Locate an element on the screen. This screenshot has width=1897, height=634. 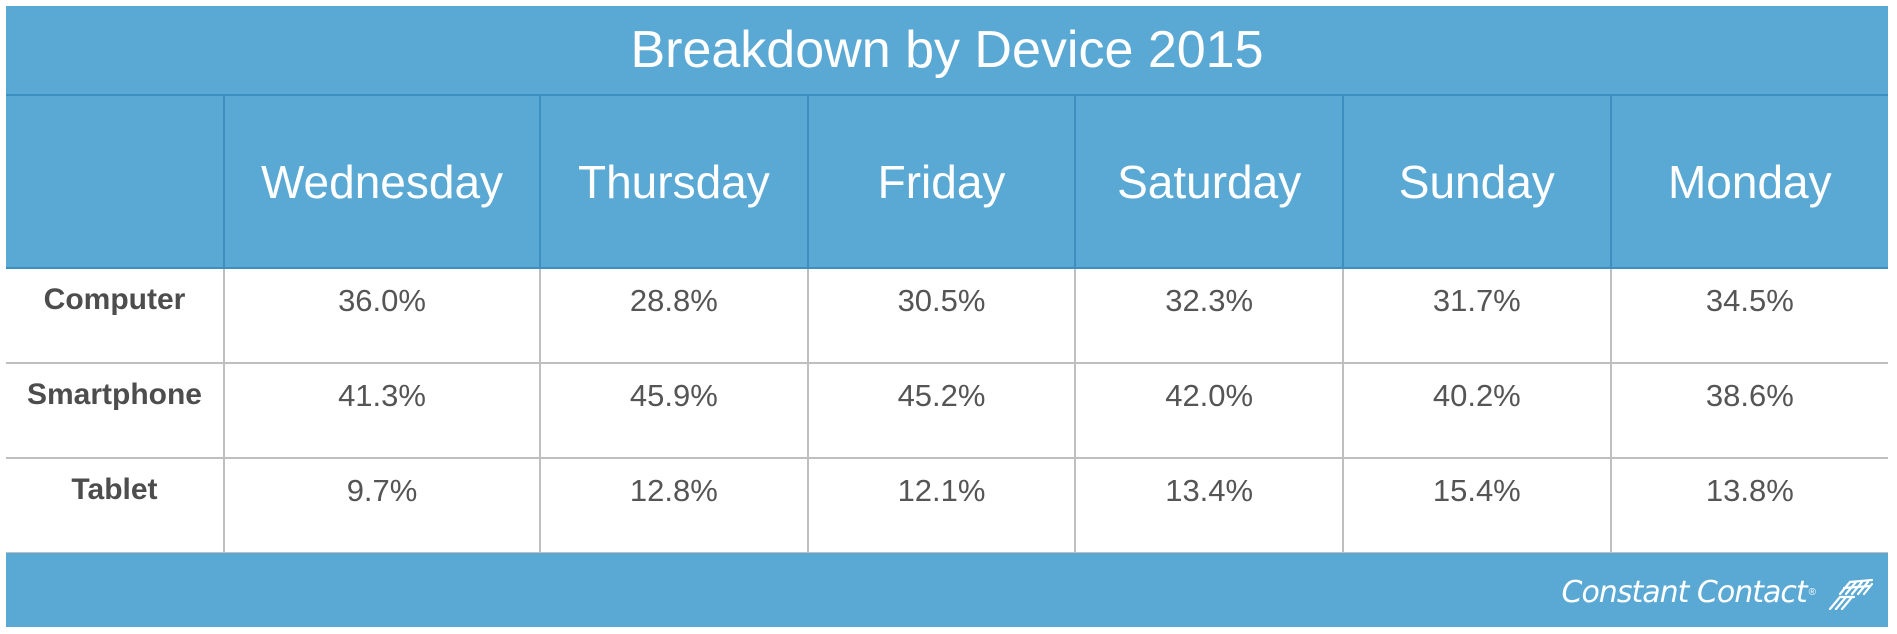
row-label: Smartphone is located at coordinates (115, 411).